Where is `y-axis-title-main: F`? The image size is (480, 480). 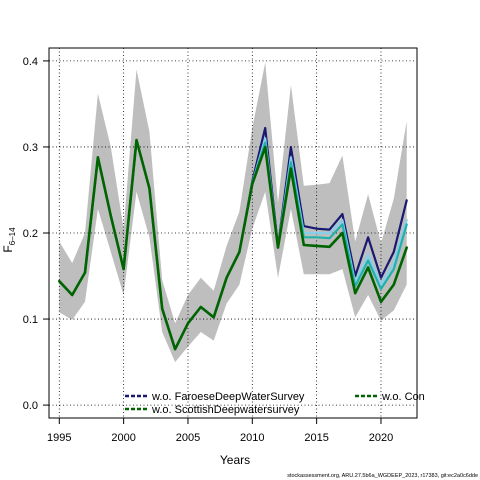
y-axis-title-main: F is located at coordinates (8, 248).